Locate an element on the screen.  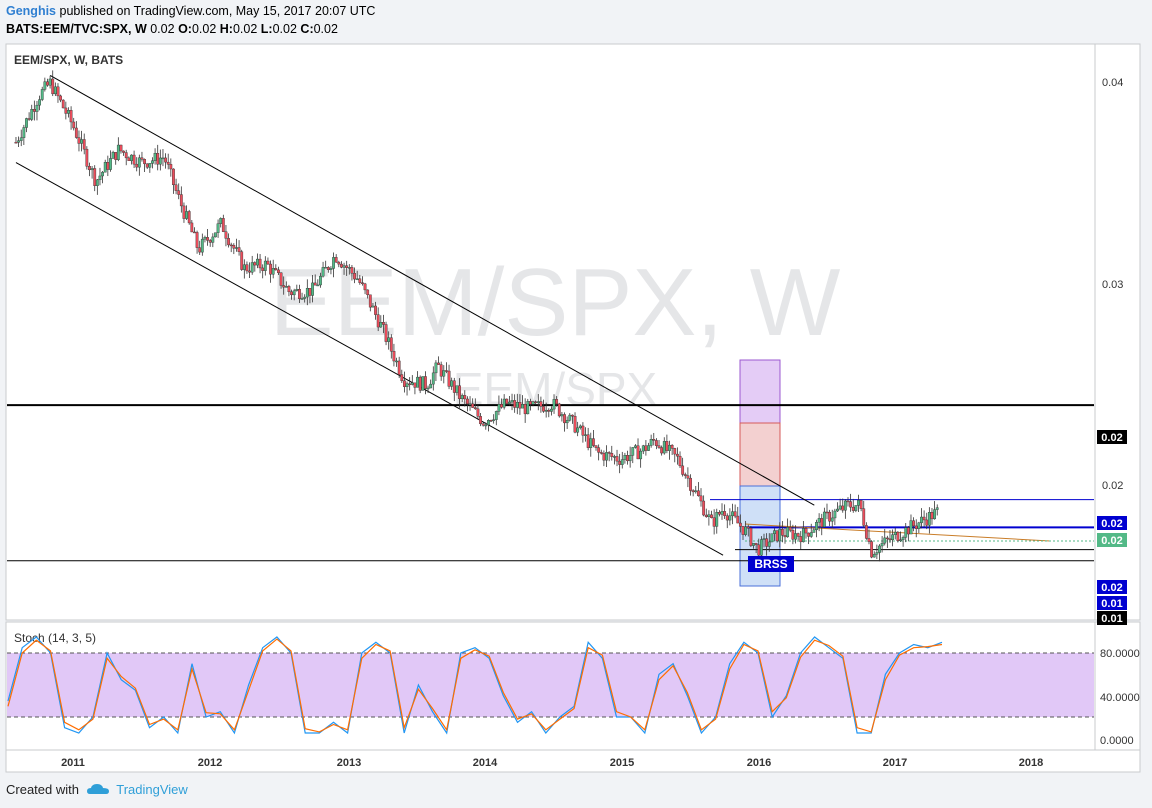
time-axis is located at coordinates (573, 761).